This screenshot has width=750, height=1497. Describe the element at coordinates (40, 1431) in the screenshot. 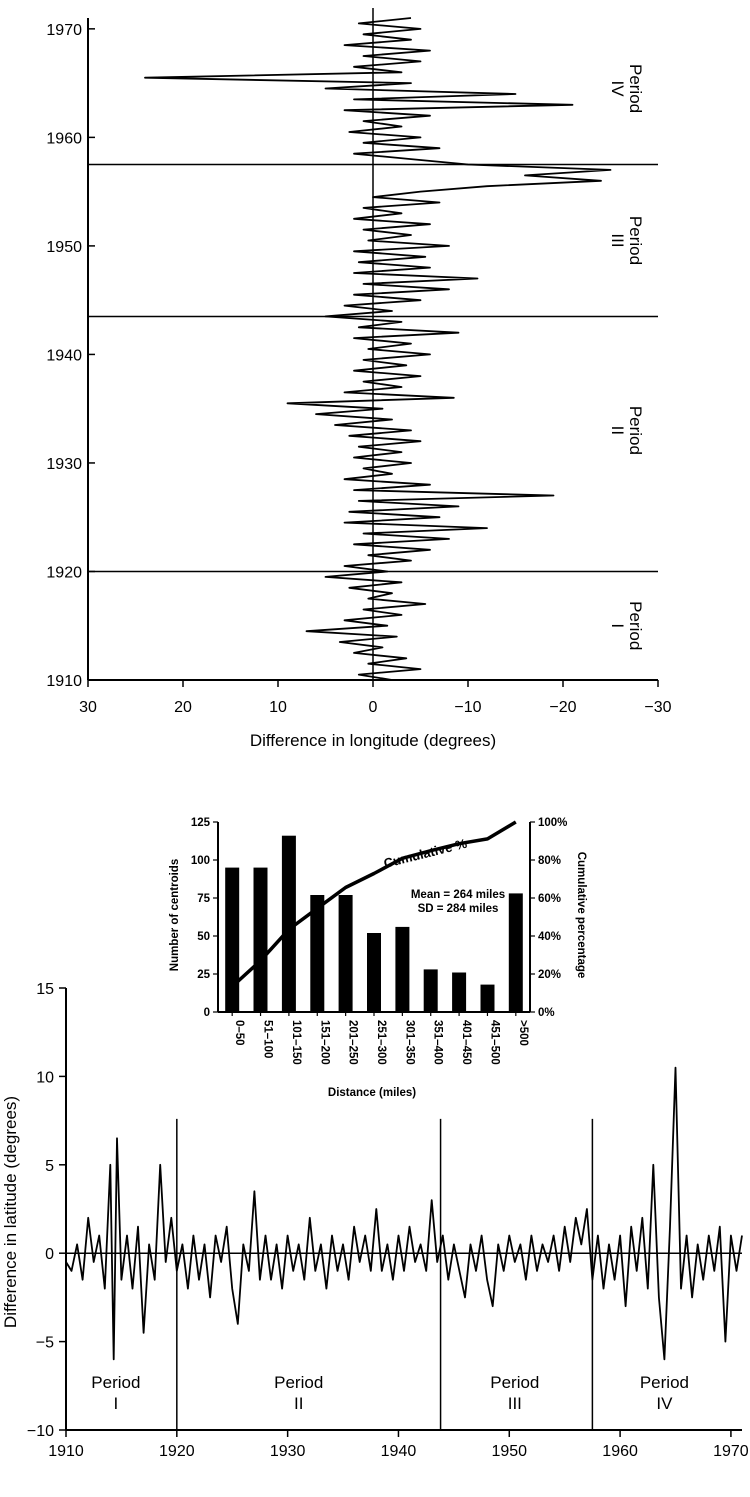

I see `y-tick-label: −10` at that location.